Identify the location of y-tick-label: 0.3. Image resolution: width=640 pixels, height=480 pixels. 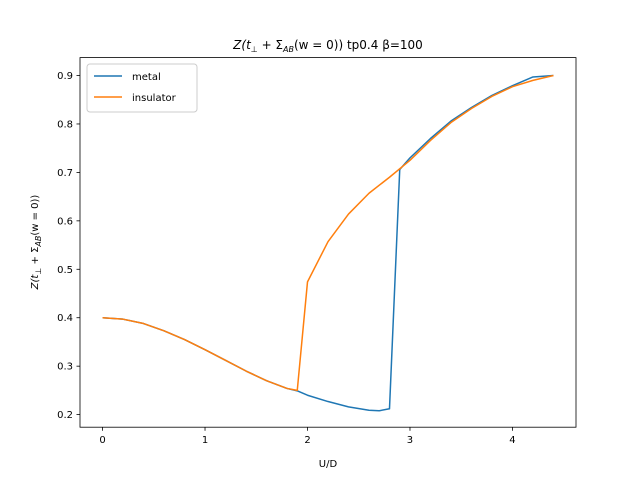
(65, 367).